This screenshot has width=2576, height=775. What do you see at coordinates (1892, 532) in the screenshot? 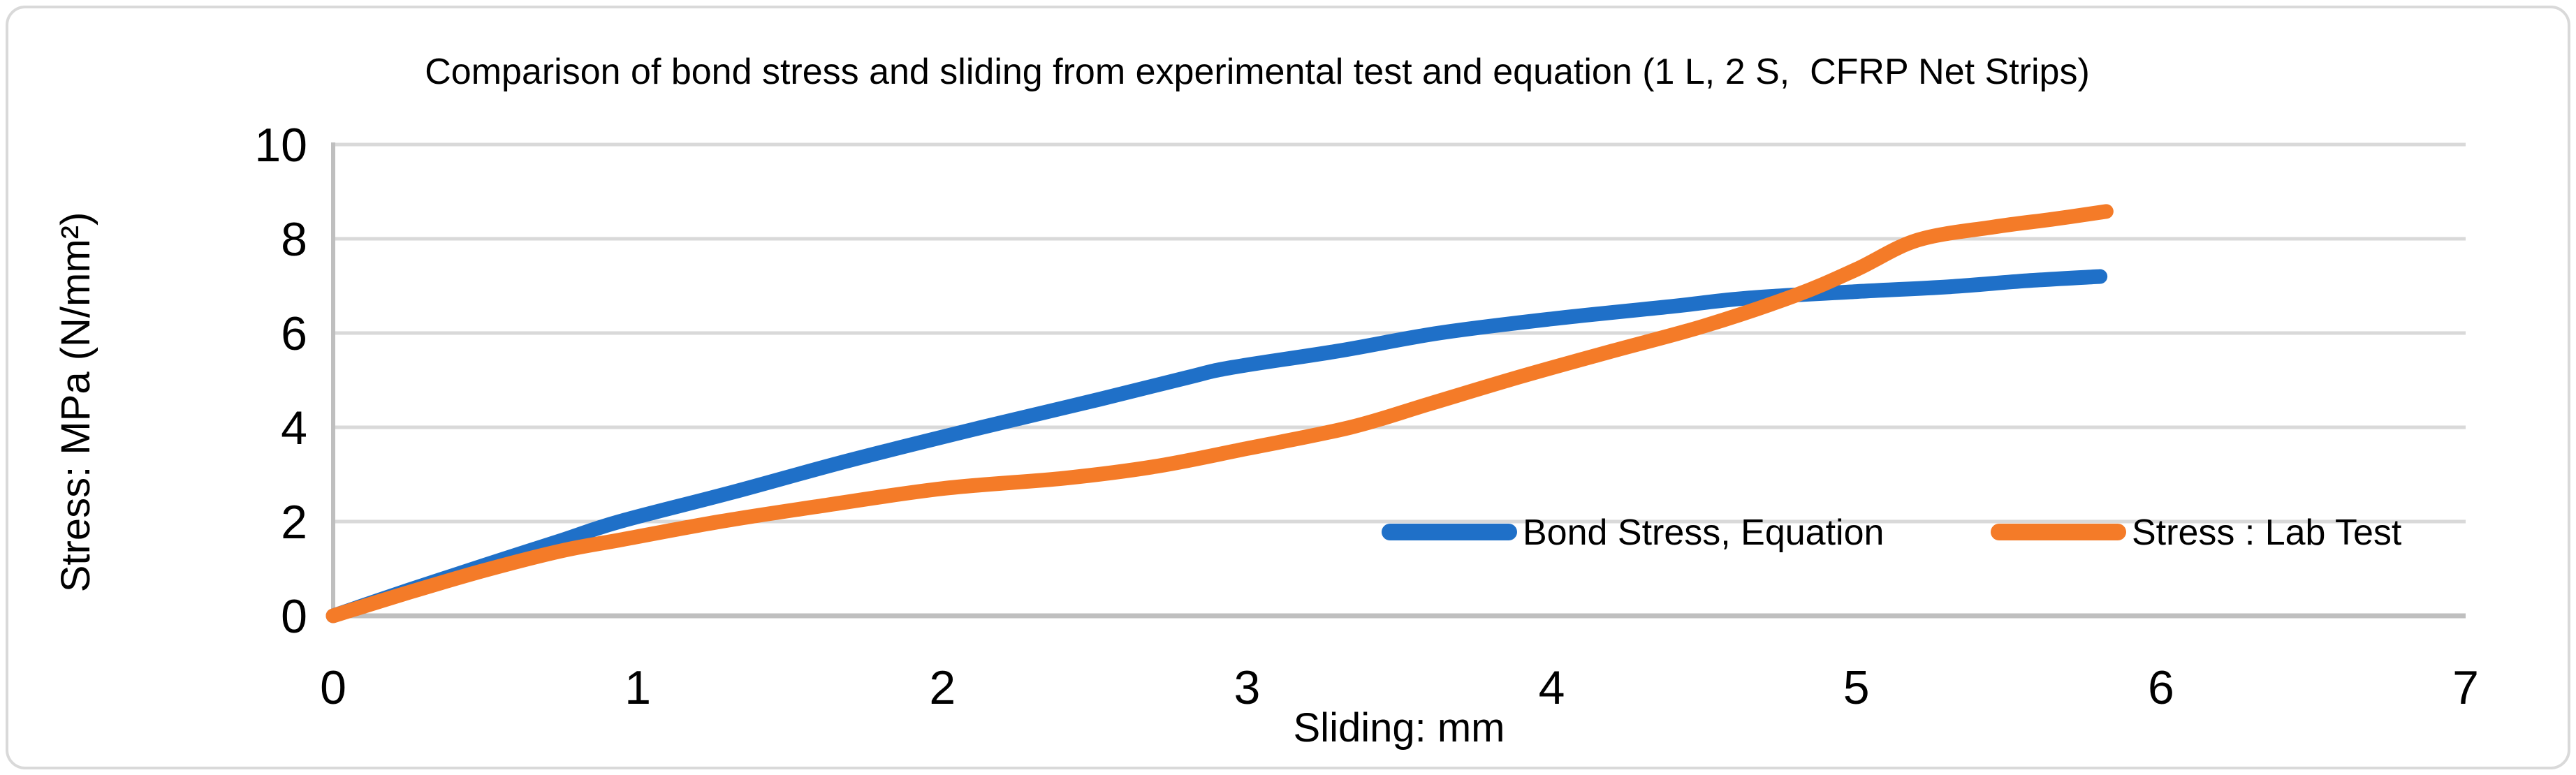
I see `legend: Bond Stress, Equation Stress : Lab Test` at bounding box center [1892, 532].